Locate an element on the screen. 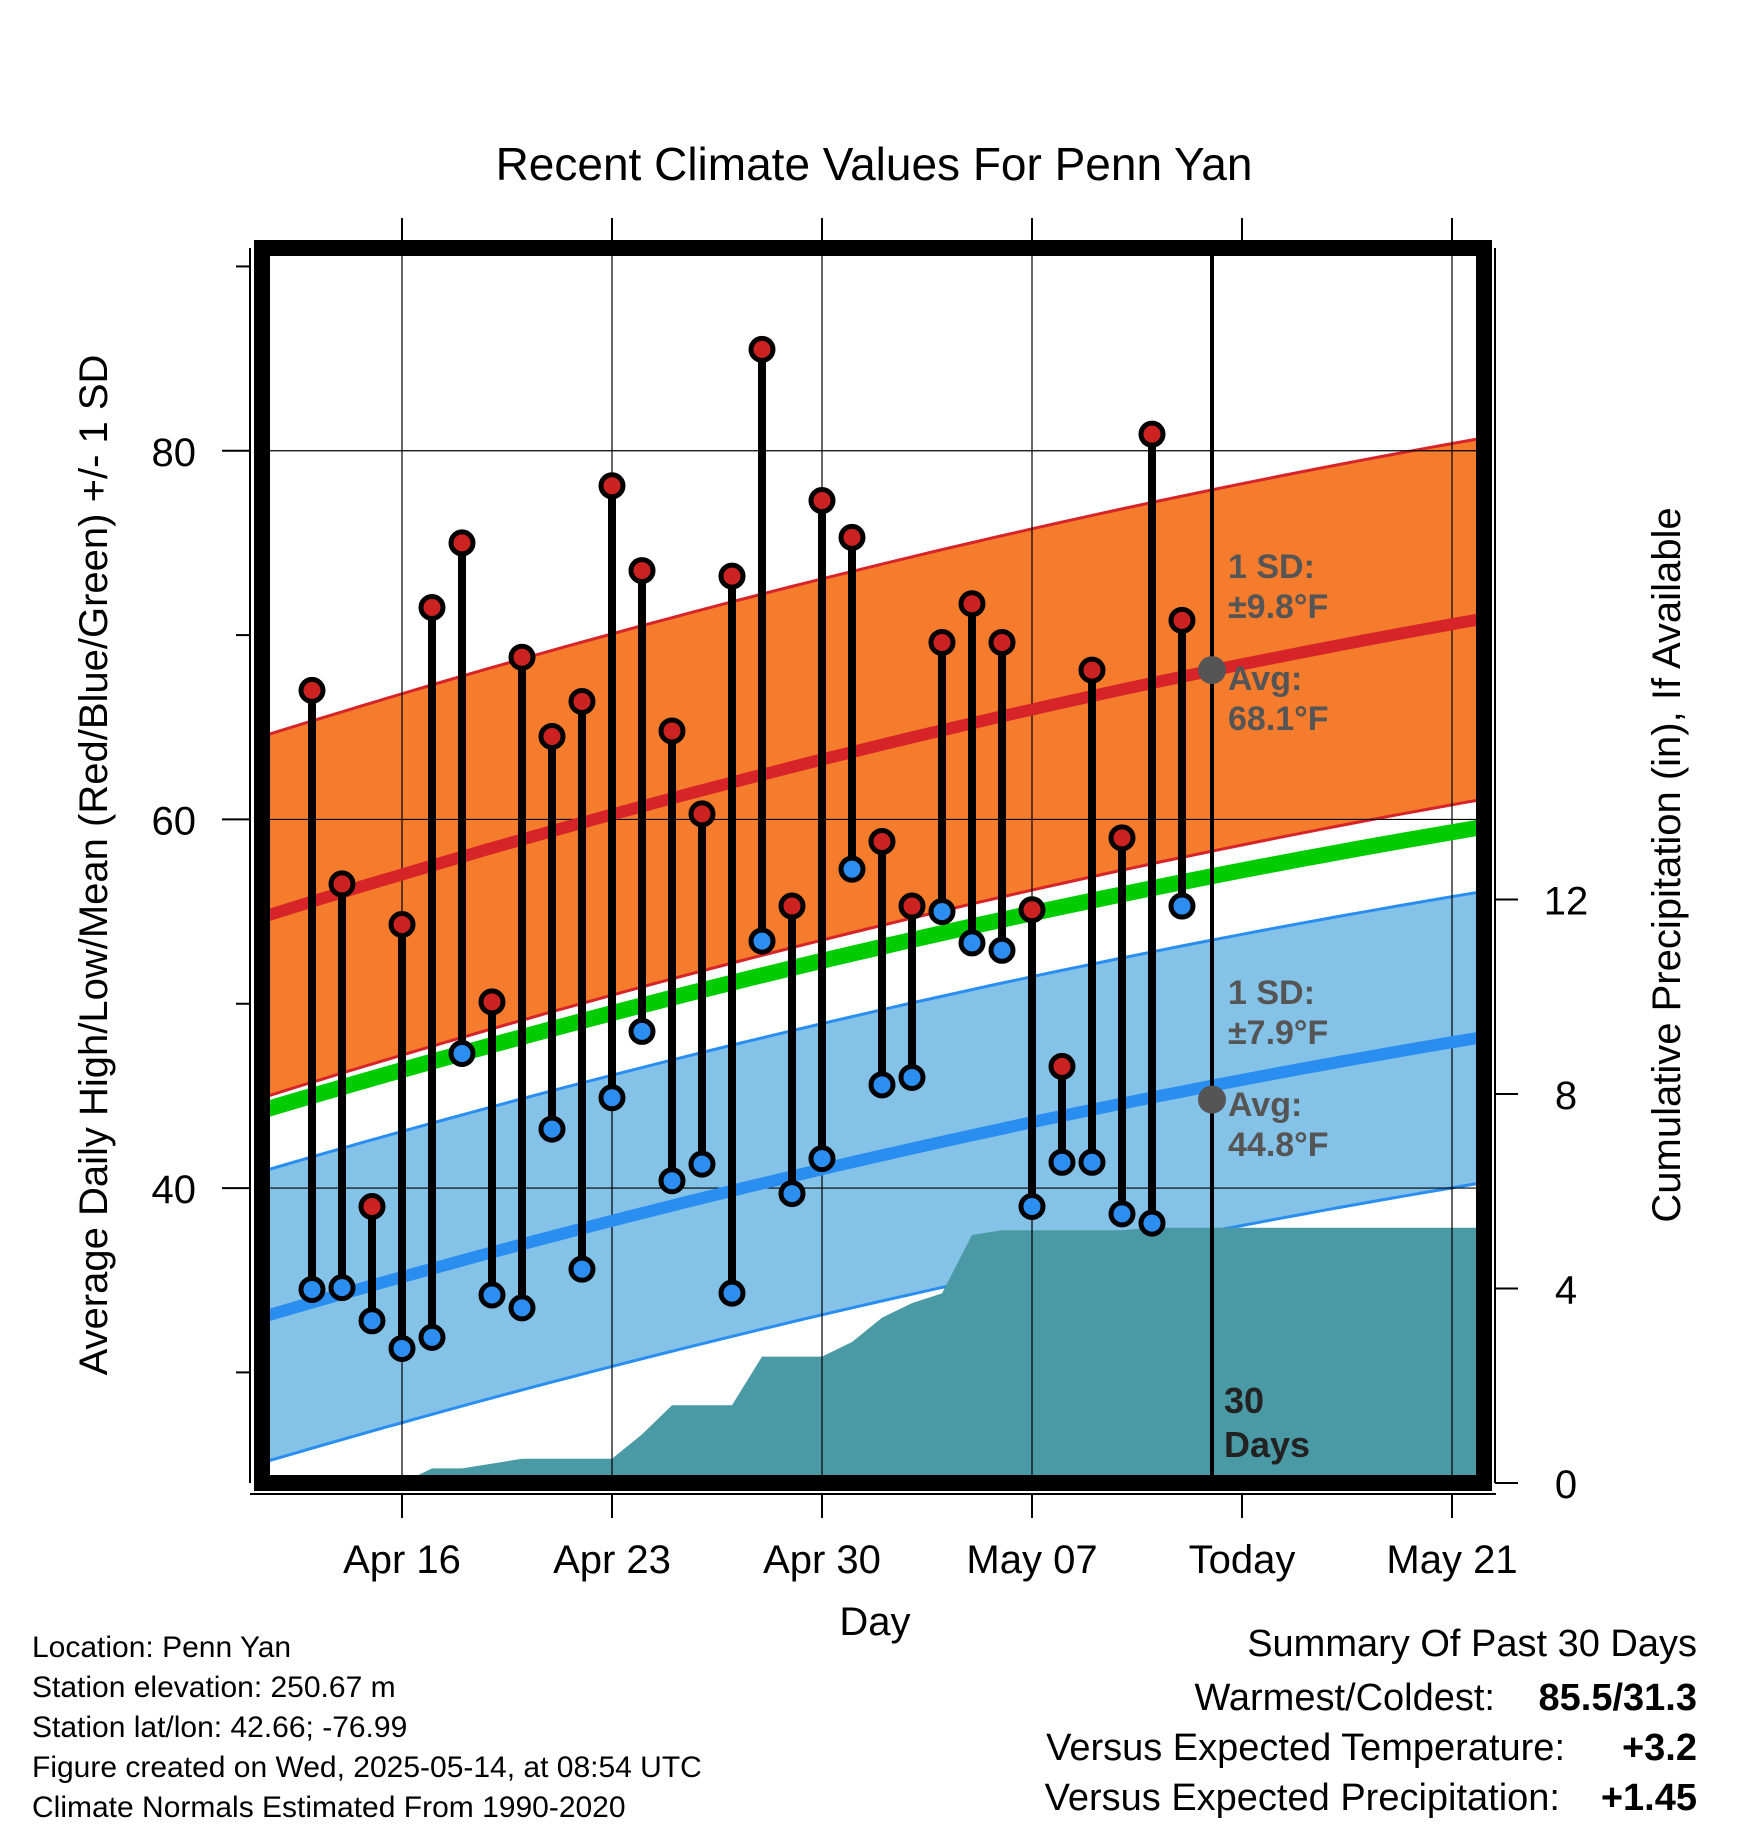  x-tick-label: Today is located at coordinates (1242, 1560).